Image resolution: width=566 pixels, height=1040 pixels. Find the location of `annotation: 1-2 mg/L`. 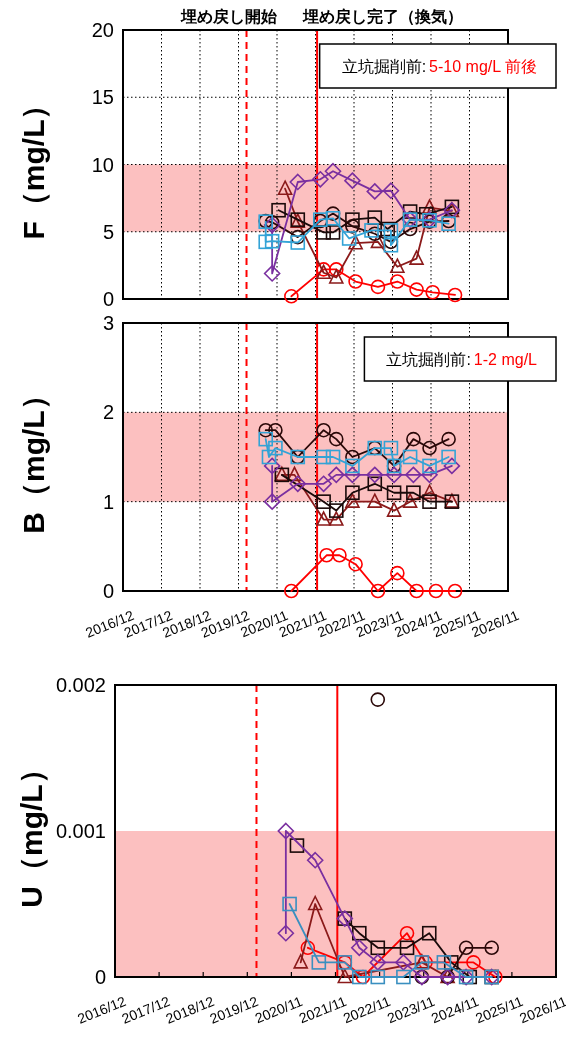

annotation: 1-2 mg/L is located at coordinates (505, 359).